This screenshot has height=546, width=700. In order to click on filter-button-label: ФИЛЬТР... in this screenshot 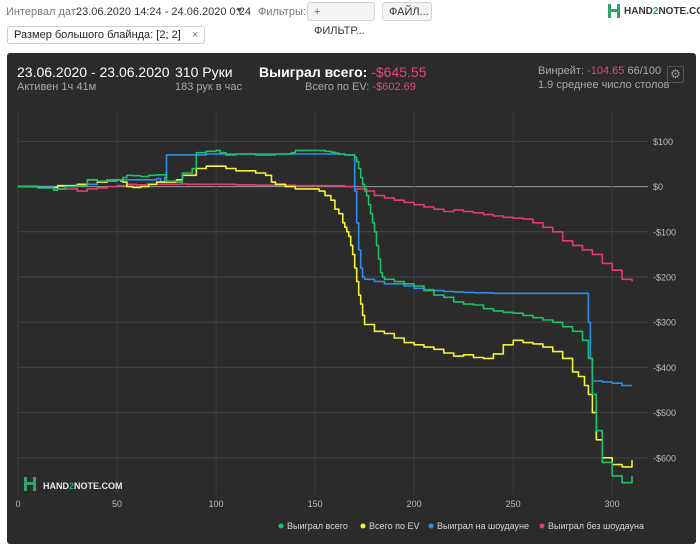, I will do `click(339, 31)`.